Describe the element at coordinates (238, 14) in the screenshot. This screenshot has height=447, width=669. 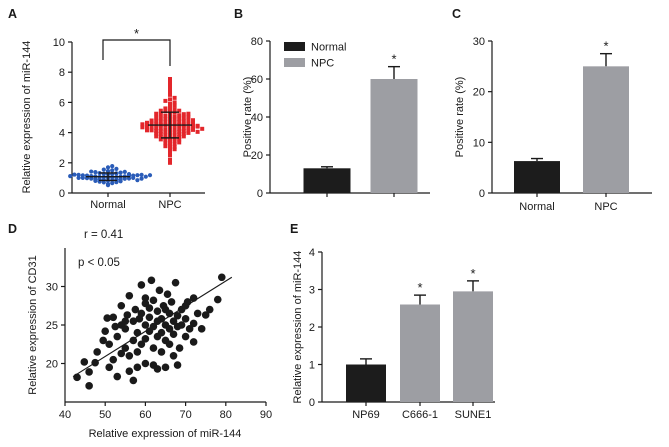
I see `panel-letter: B` at that location.